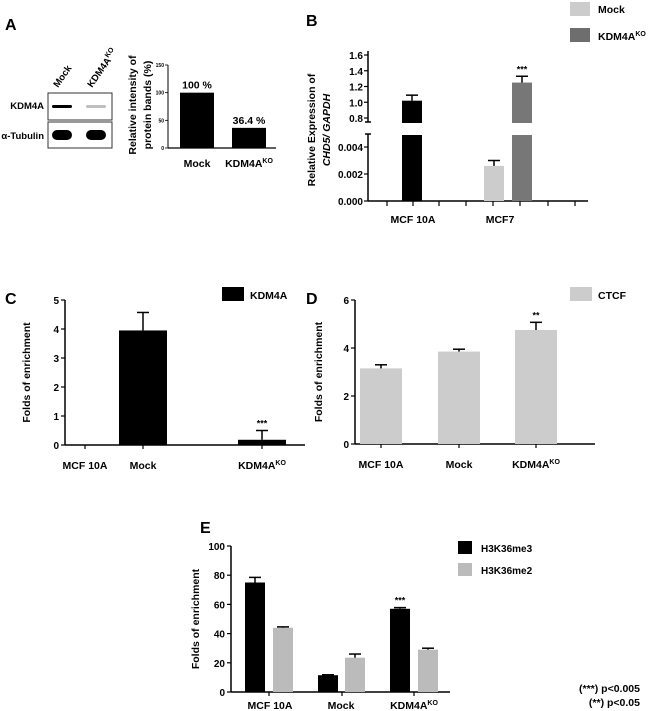 Image resolution: width=650 pixels, height=711 pixels. Describe the element at coordinates (99, 73) in the screenshot. I see `blot-lane-label-text: KDM4A` at that location.